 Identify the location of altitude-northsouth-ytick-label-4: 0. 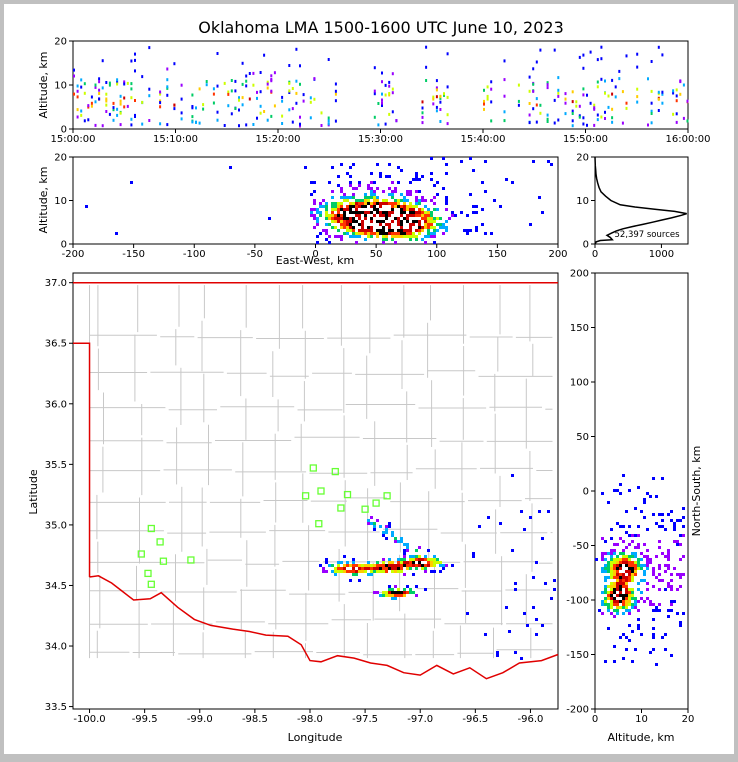
(586, 492).